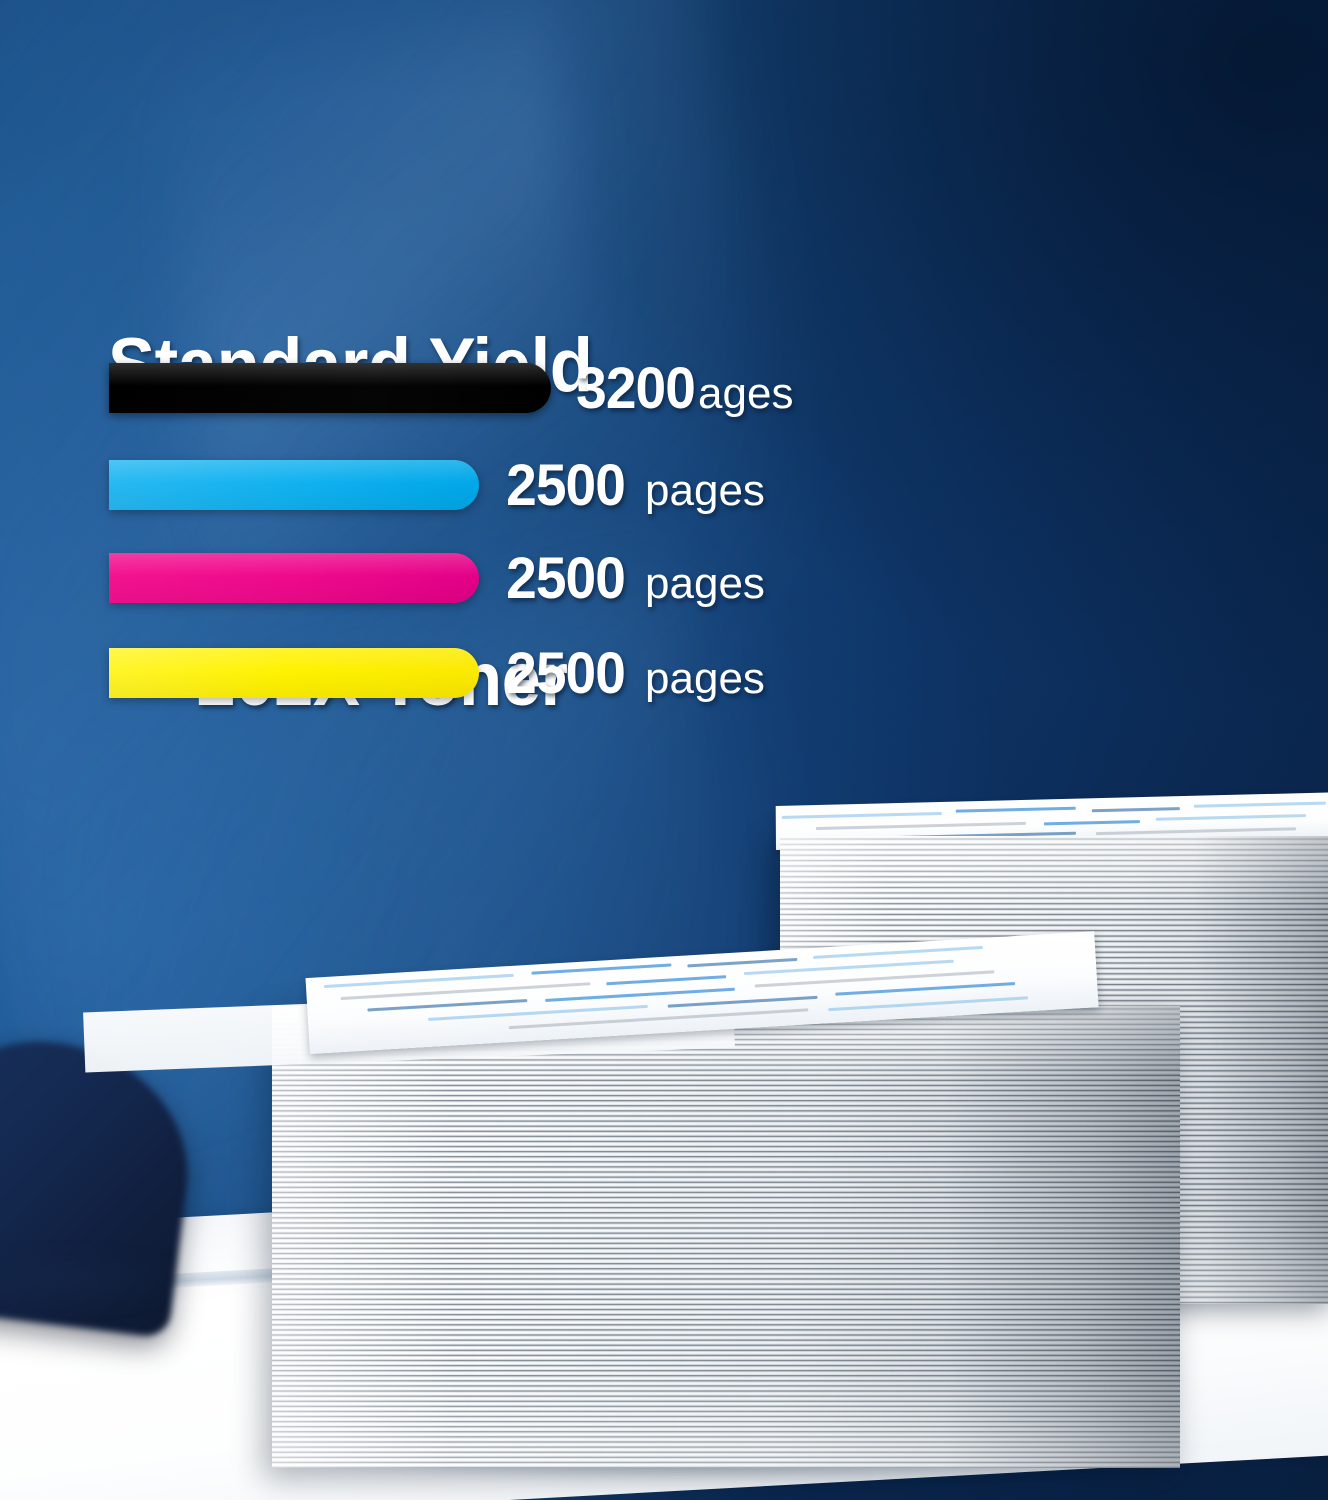 The height and width of the screenshot is (1500, 1328). What do you see at coordinates (566, 578) in the screenshot?
I see `magenta-yield-number: 2500` at bounding box center [566, 578].